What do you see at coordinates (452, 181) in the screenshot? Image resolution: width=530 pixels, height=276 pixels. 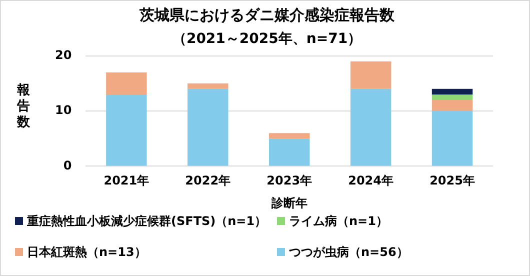 I see `x-tick-label: 2025年` at bounding box center [452, 181].